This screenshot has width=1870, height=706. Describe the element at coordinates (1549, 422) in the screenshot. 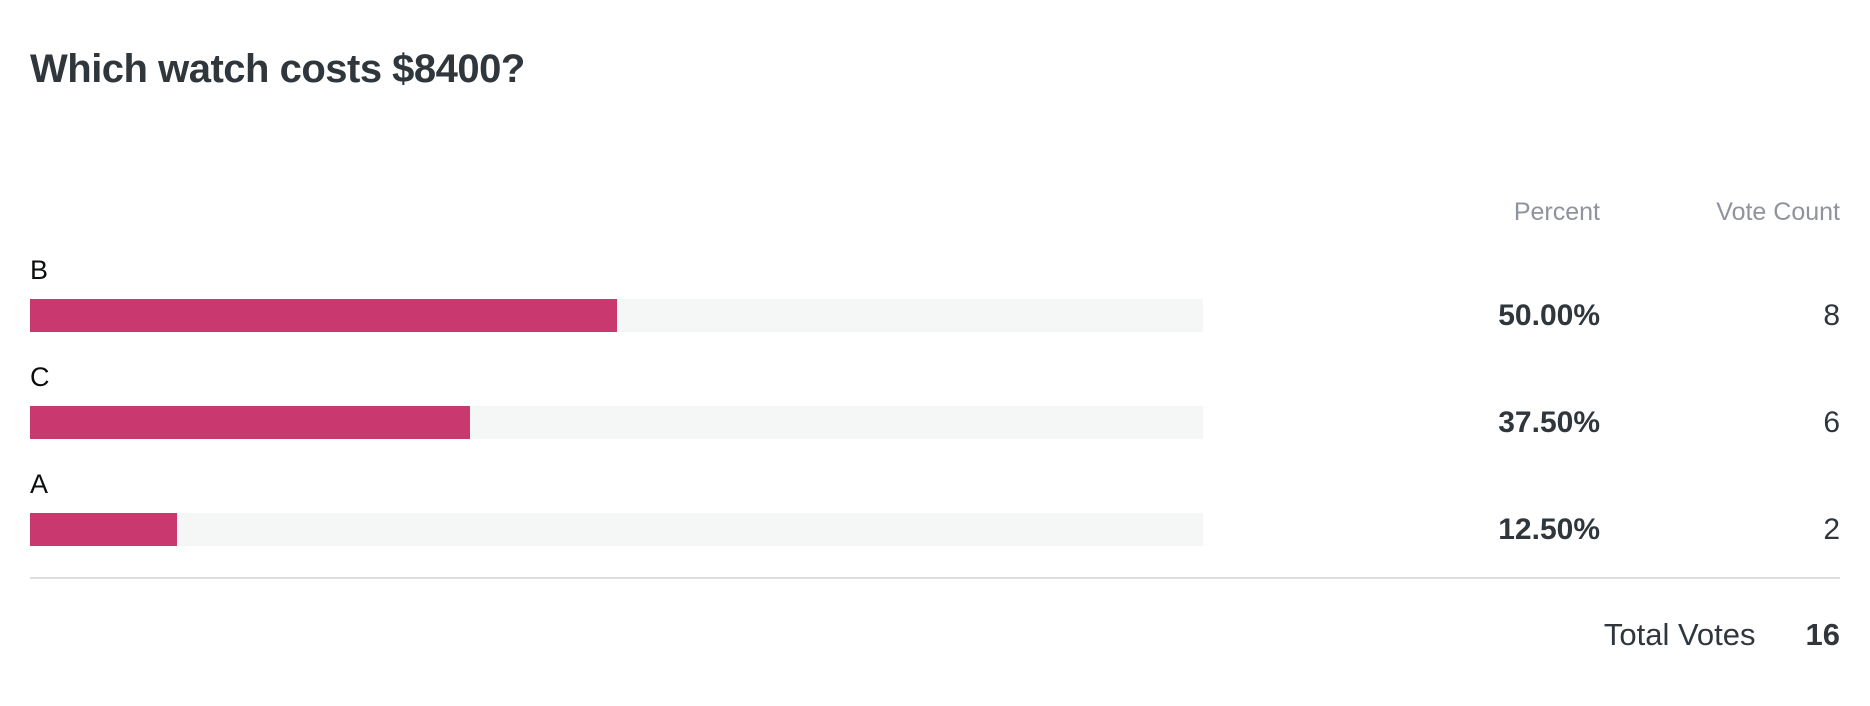

I see `option-percent: 37.50%` at that location.